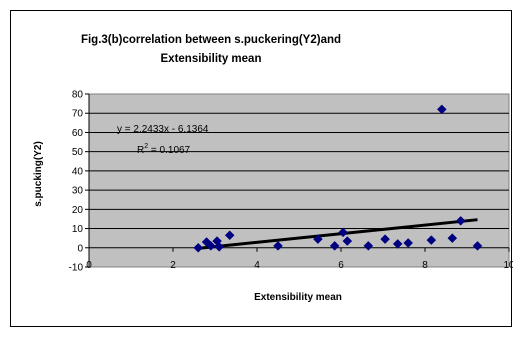 This screenshot has width=524, height=338. What do you see at coordinates (78, 229) in the screenshot?
I see `y-tick-label: 10` at bounding box center [78, 229].